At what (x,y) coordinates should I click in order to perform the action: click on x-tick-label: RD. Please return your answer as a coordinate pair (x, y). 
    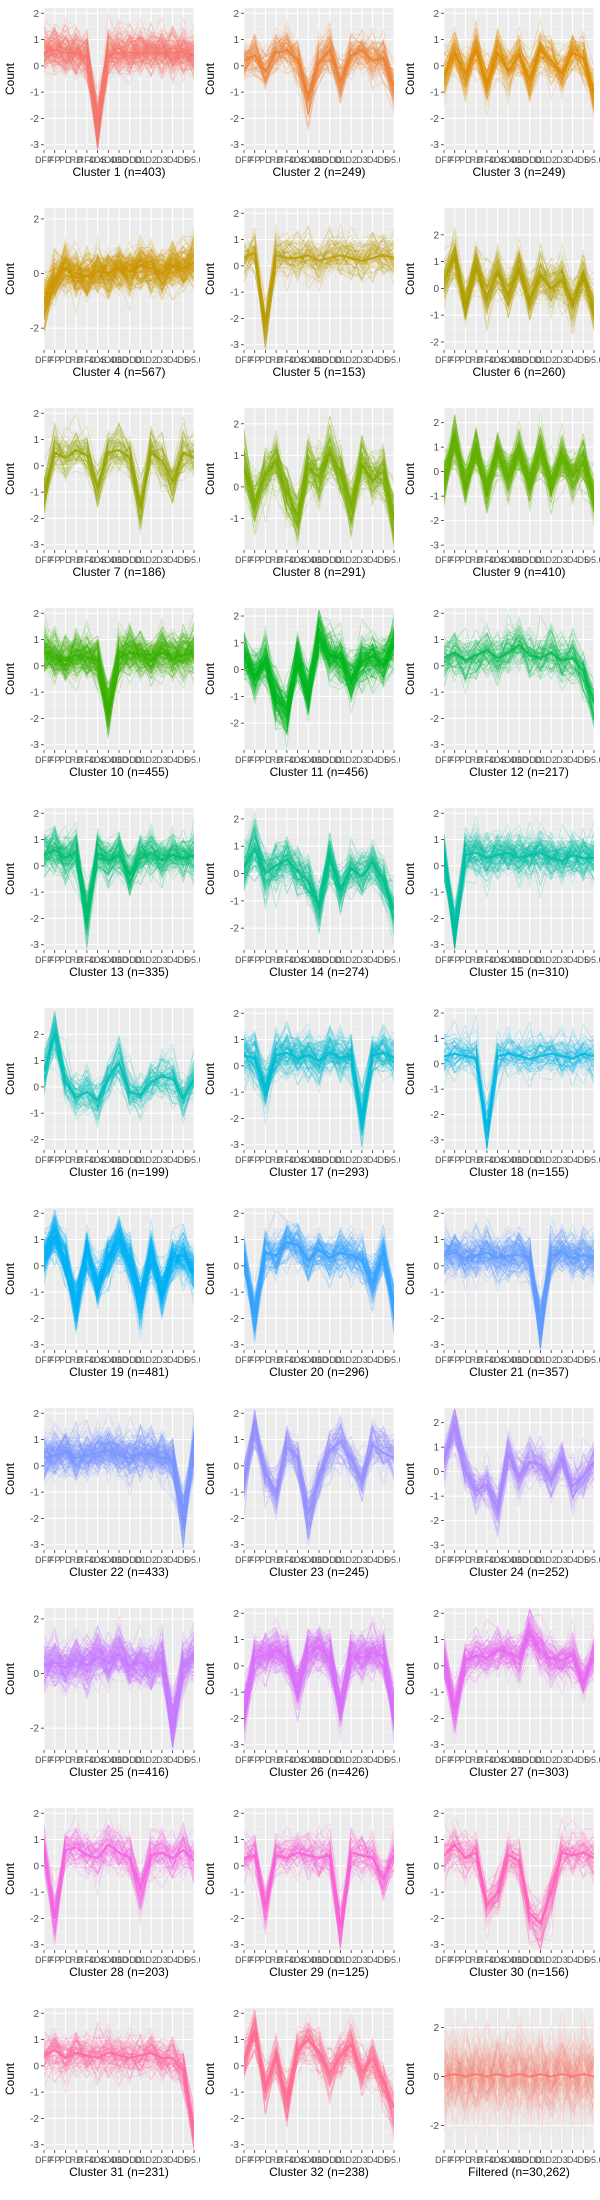
    Looking at the image, I should click on (76, 960).